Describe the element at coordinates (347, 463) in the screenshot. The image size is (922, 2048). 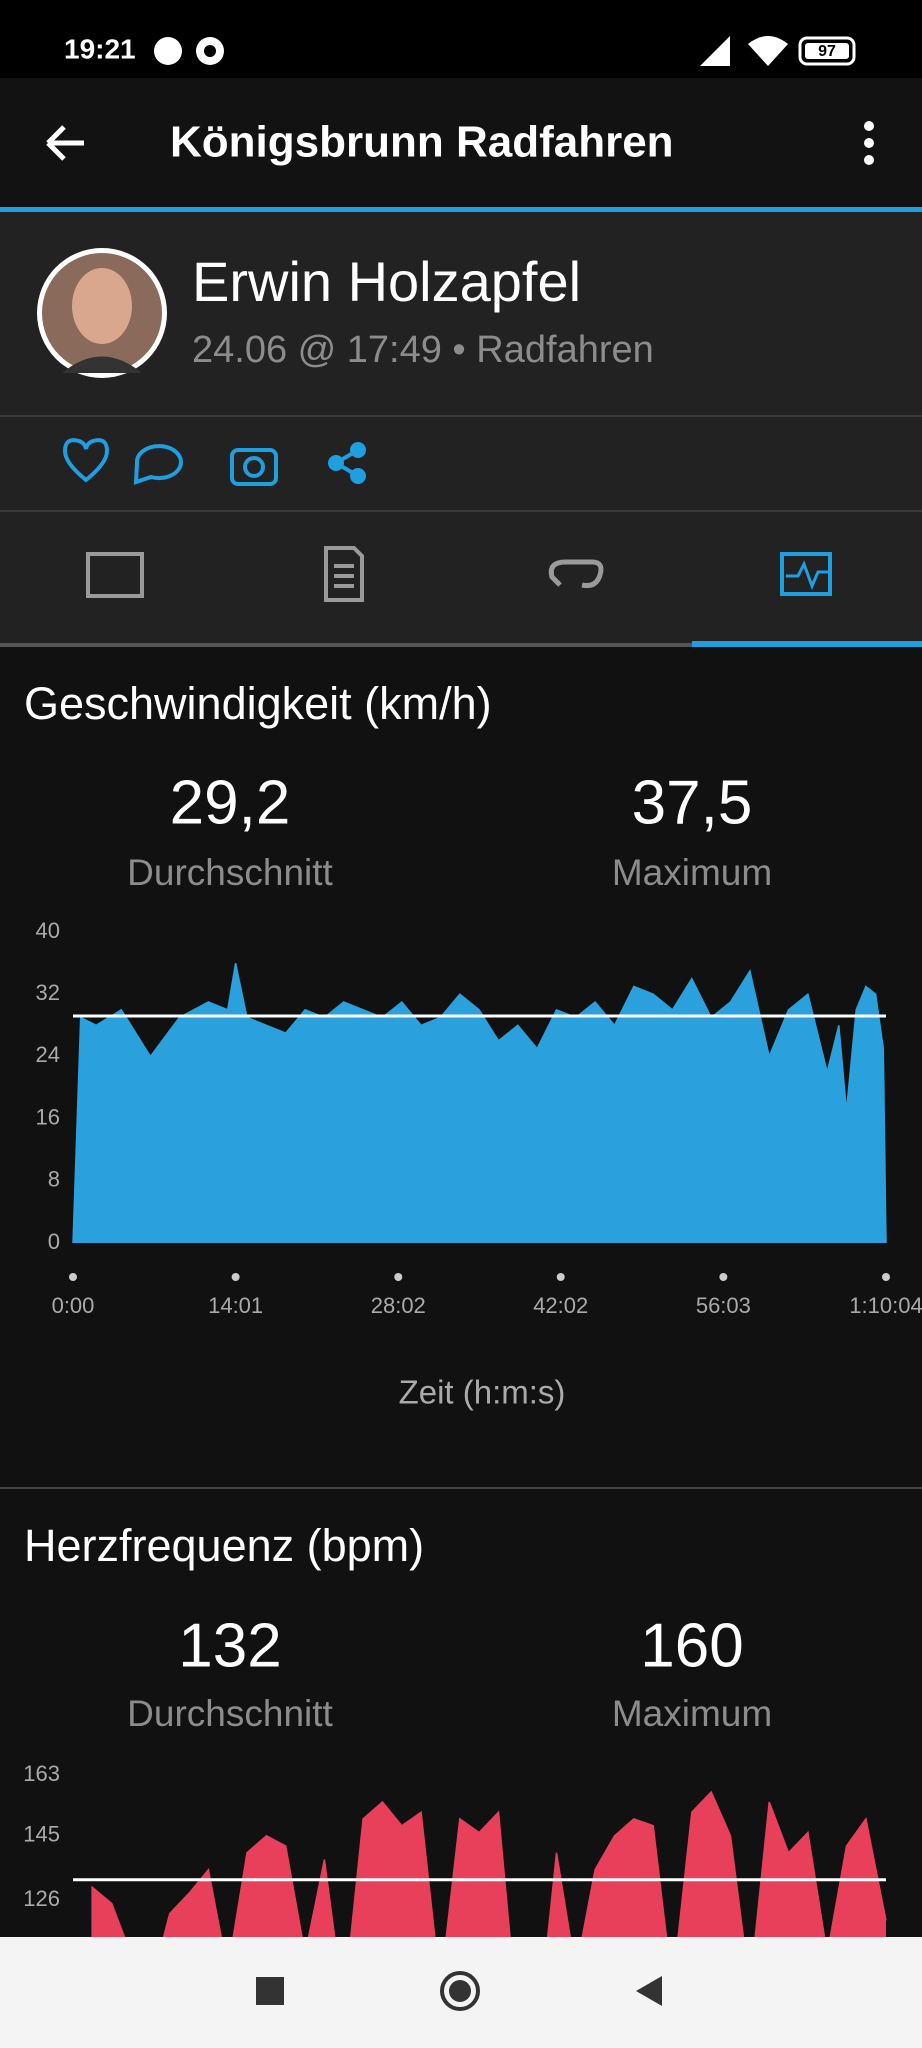
I see `share-button` at that location.